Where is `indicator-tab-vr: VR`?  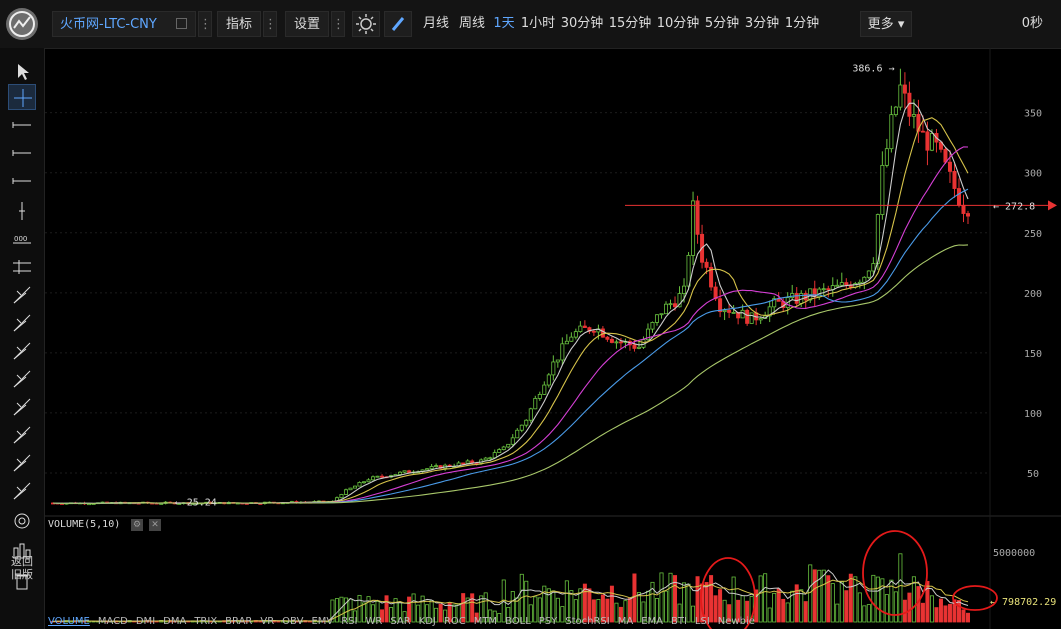
indicator-tab-vr: VR is located at coordinates (267, 621).